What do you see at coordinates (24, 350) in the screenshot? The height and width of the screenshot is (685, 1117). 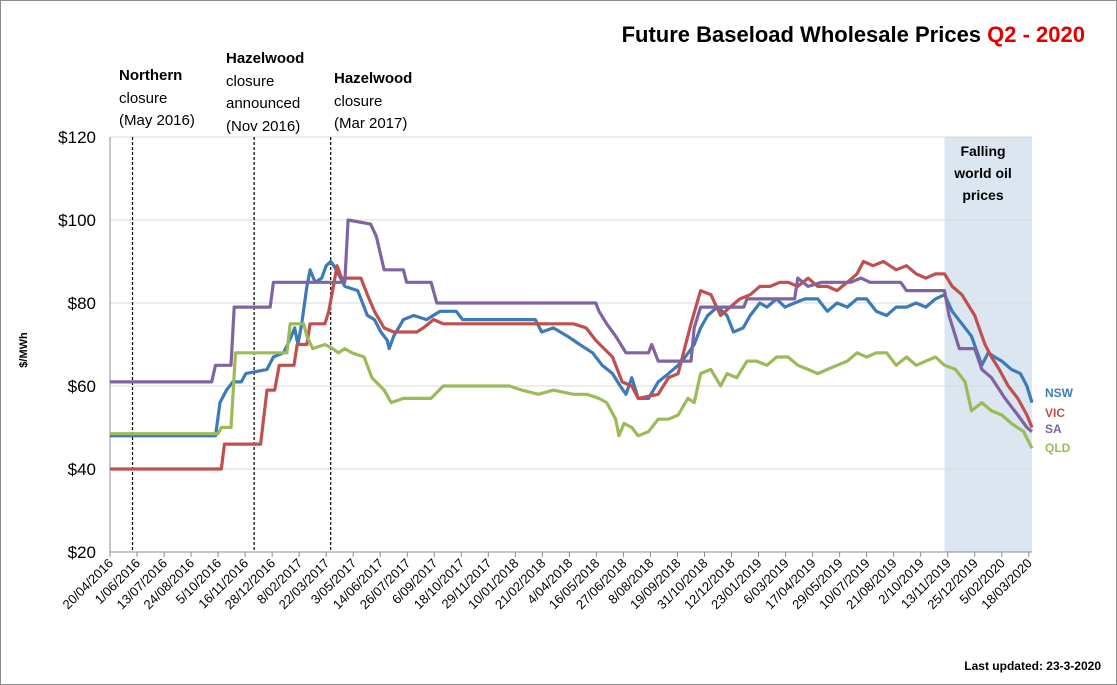 I see `y-axis-label: $/MWh` at bounding box center [24, 350].